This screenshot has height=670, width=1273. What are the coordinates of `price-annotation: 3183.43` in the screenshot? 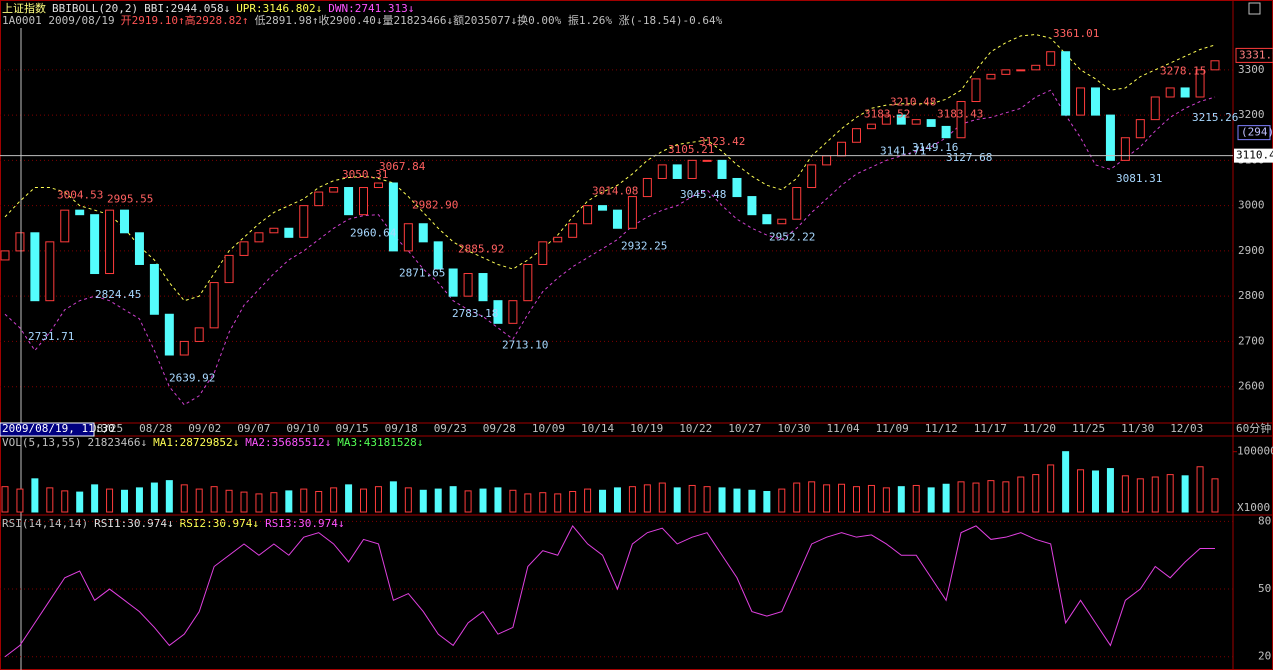 It's located at (960, 114).